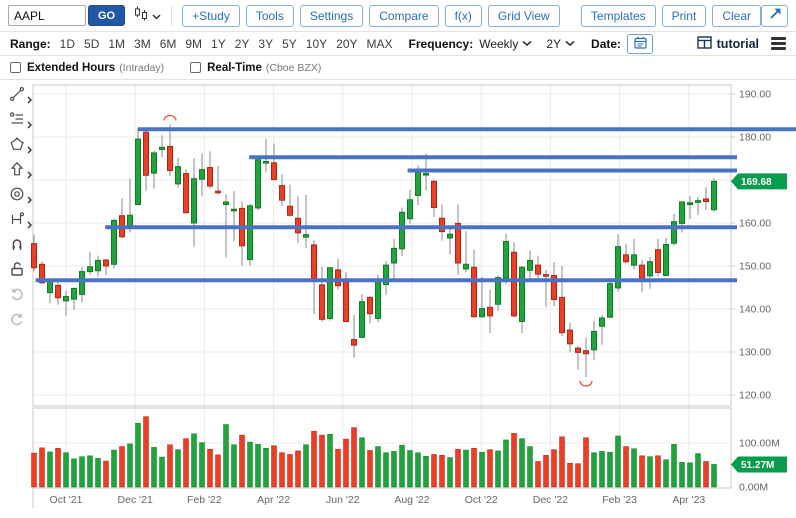 The height and width of the screenshot is (518, 796). What do you see at coordinates (523, 15) in the screenshot?
I see `toolbar-button-grid-view: Grid View` at bounding box center [523, 15].